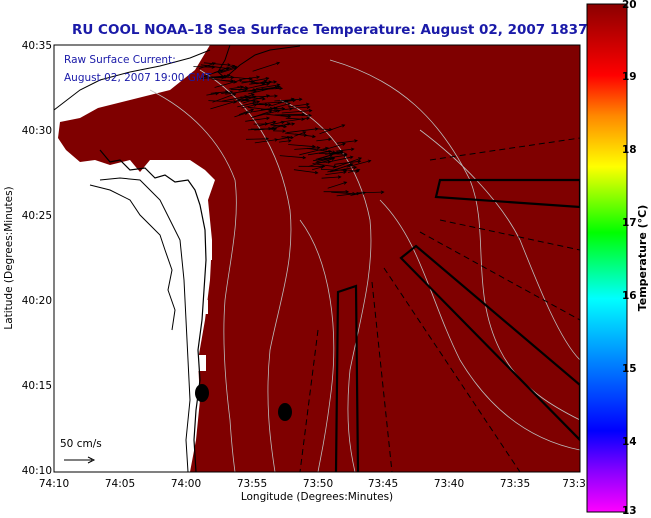 The image size is (651, 518). What do you see at coordinates (629, 258) in the screenshot?
I see `colorbar-ticks: 20 19 18 17 16 15 14 13` at bounding box center [629, 258].